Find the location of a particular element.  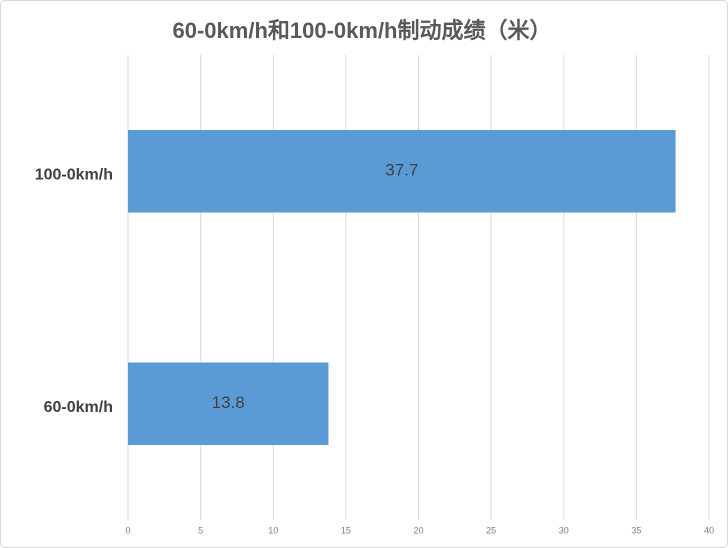

data-label: 37.7 is located at coordinates (401, 170).